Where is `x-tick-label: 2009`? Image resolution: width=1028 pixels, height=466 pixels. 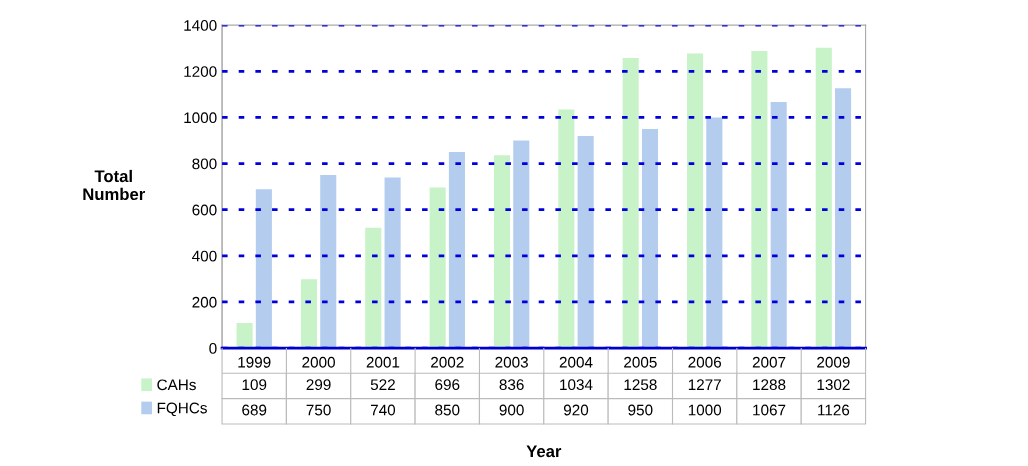
x-tick-label: 2009 is located at coordinates (833, 362).